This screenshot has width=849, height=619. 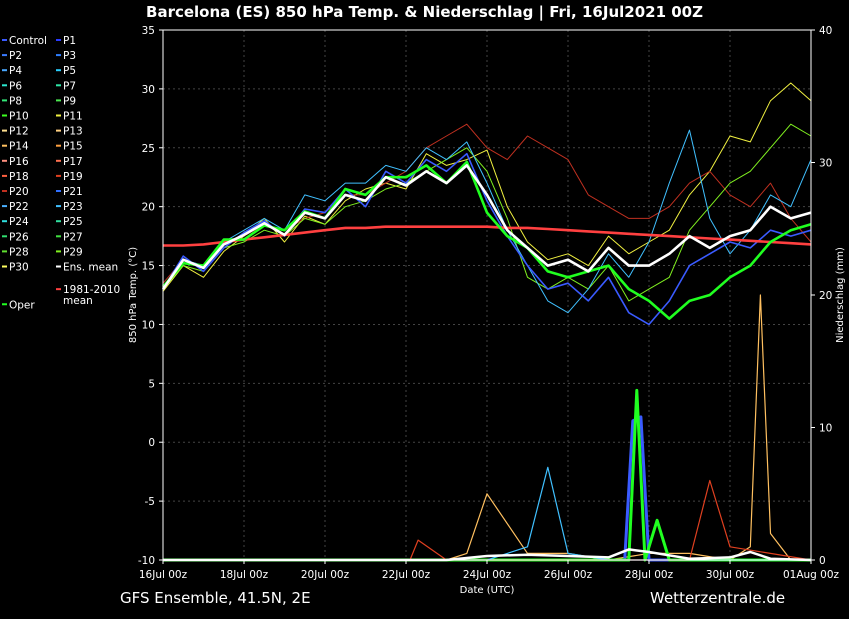 I want to click on x-tick-label: 18Jul 00z, so click(x=244, y=575).